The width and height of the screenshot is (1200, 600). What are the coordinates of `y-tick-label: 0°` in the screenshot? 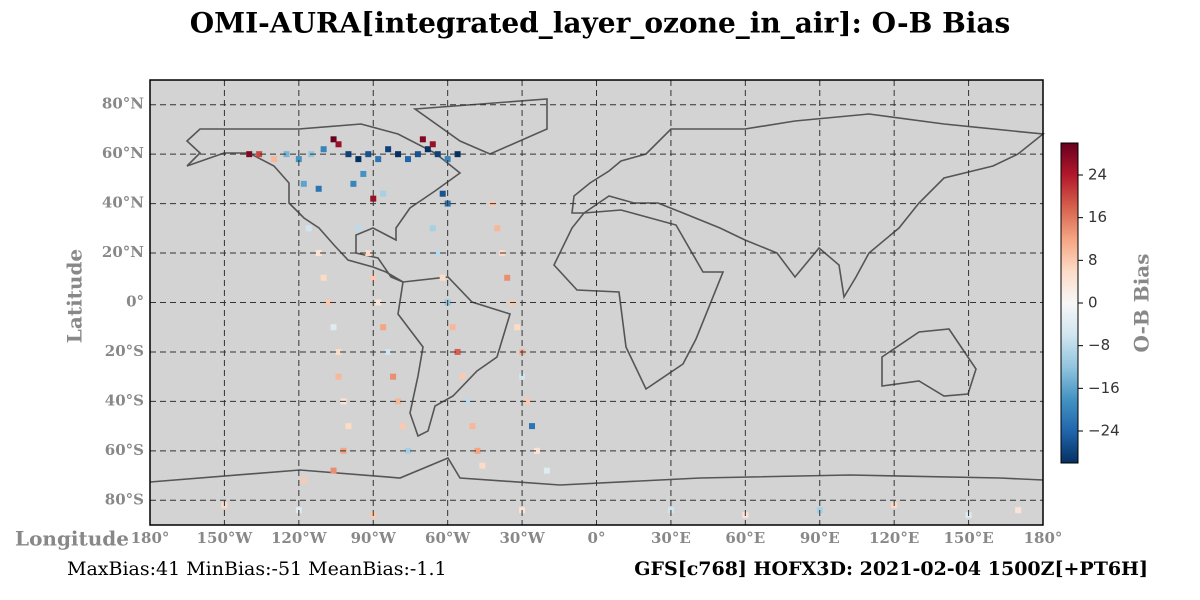 It's located at (135, 302).